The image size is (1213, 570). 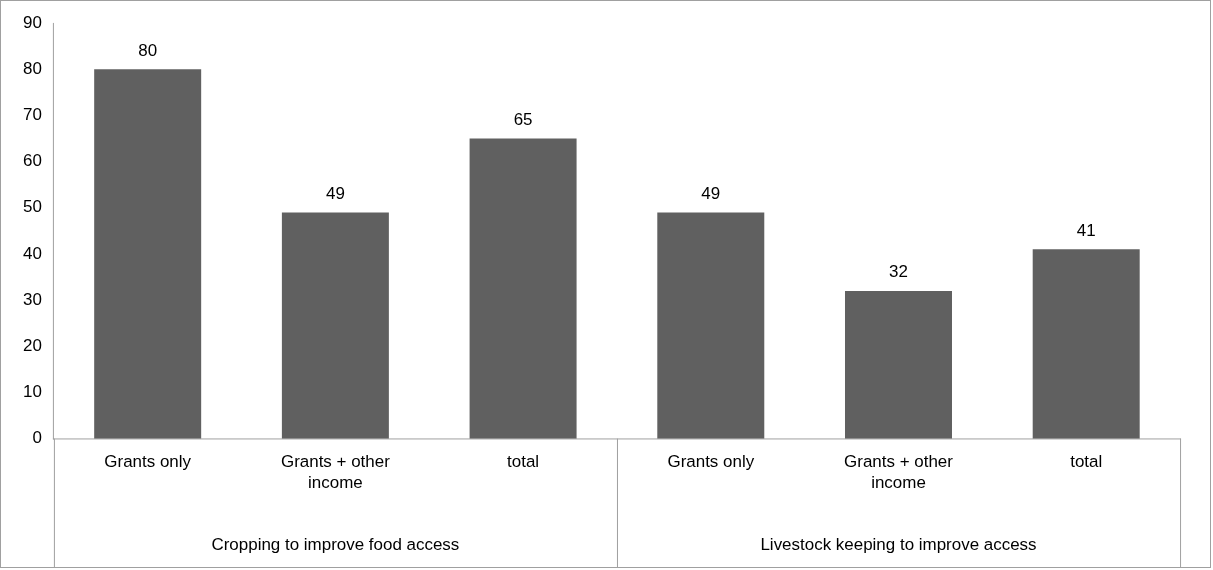 What do you see at coordinates (37, 438) in the screenshot?
I see `y-tick-label: 0` at bounding box center [37, 438].